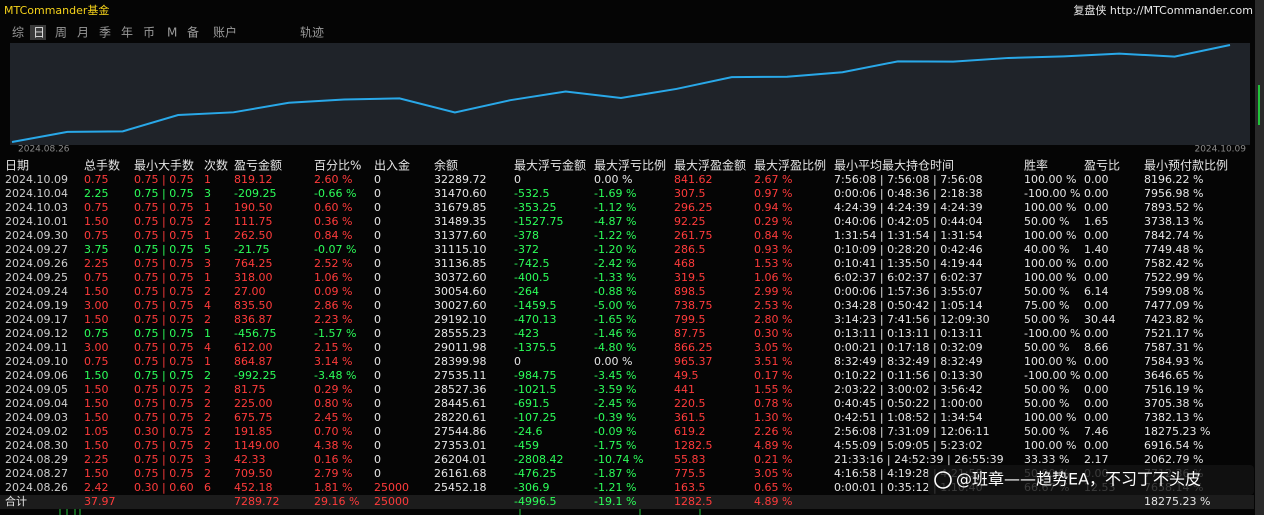  Describe the element at coordinates (773, 417) in the screenshot. I see `cell: 1.30 %` at that location.